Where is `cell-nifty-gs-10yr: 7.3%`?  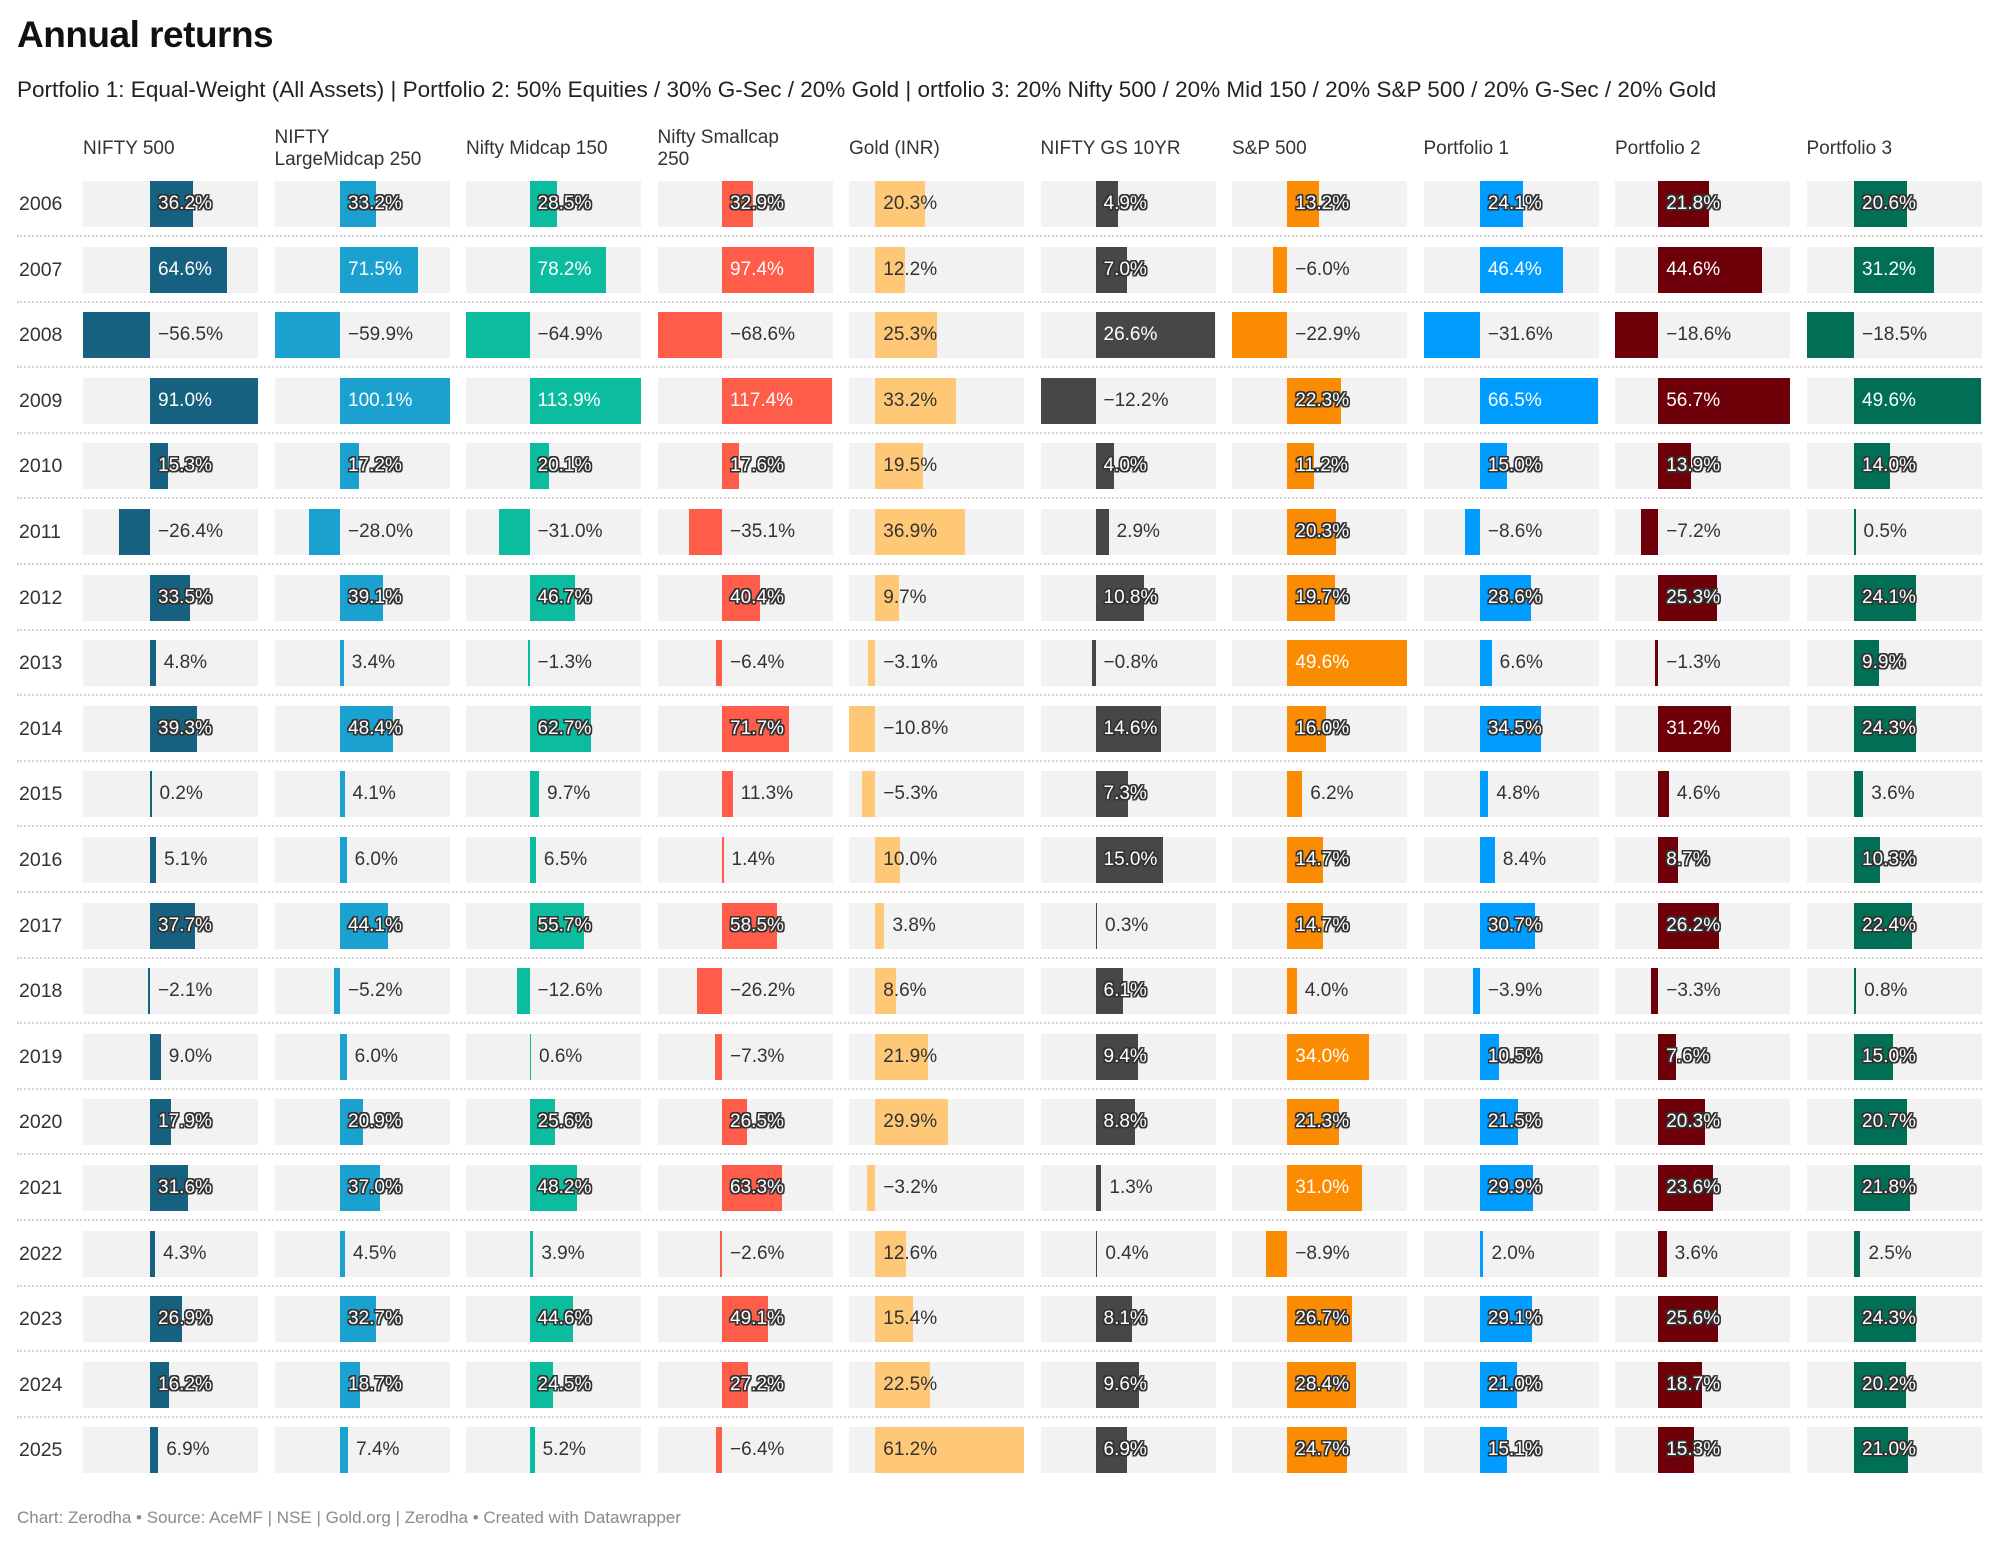 cell-nifty-gs-10yr: 7.3% is located at coordinates (1128, 794).